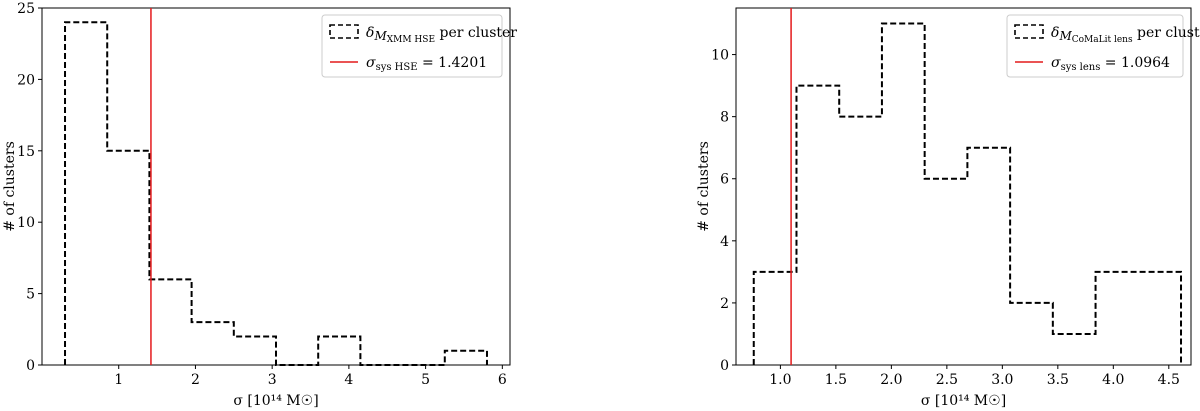 Image resolution: width=1200 pixels, height=411 pixels. Describe the element at coordinates (724, 242) in the screenshot. I see `y-tick-label: 4` at that location.